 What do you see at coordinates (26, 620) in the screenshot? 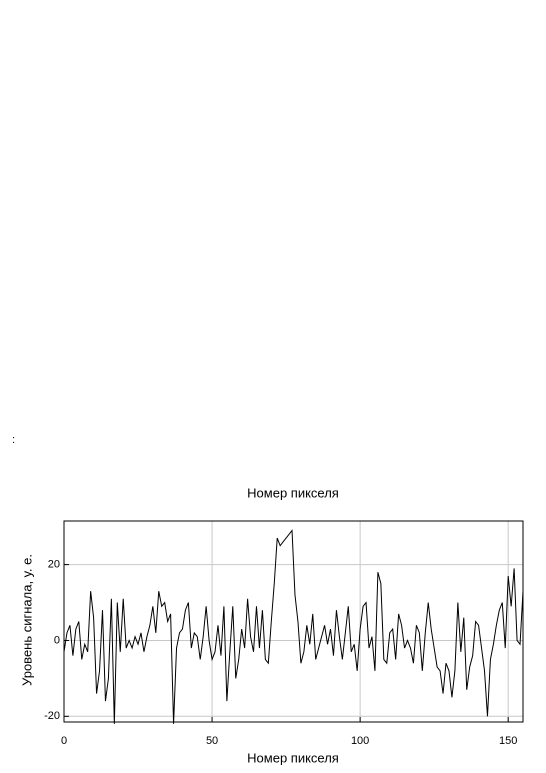
I see `y-axis-label: Уровень сигнала, у. е.` at bounding box center [26, 620].